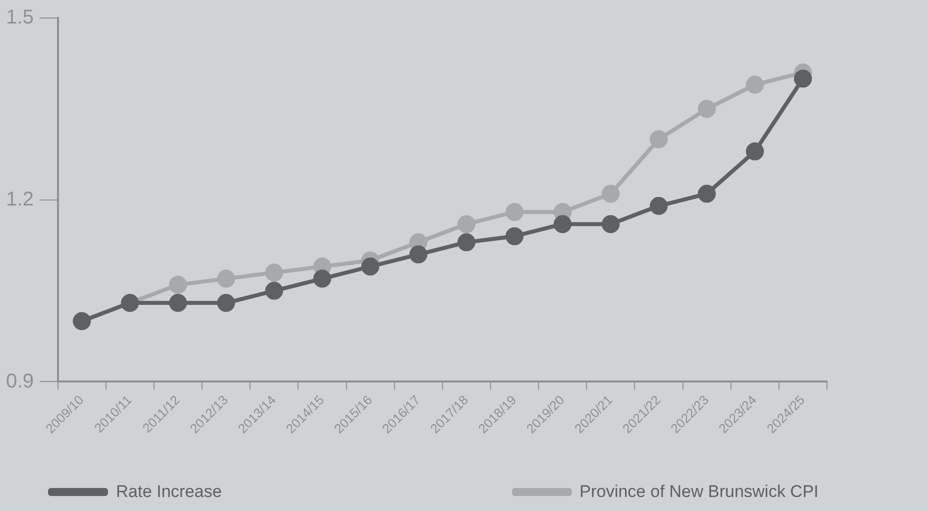 This screenshot has height=511, width=927. Describe the element at coordinates (169, 492) in the screenshot. I see `legend-label: Rate Increase` at that location.